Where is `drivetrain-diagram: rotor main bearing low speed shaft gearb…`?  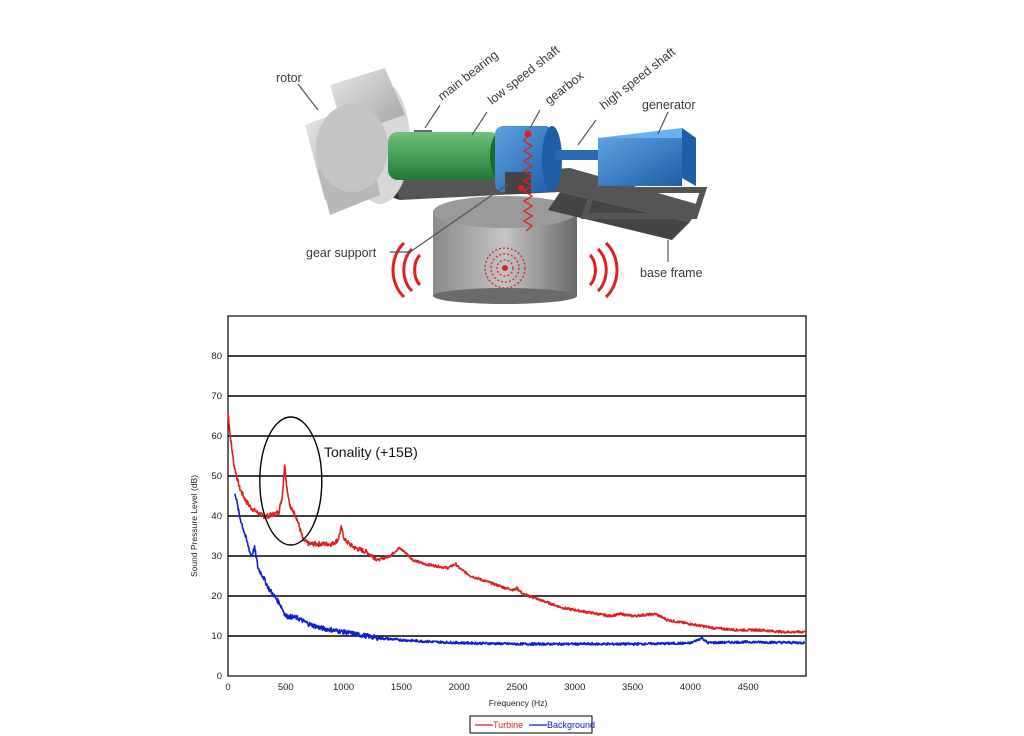 drivetrain-diagram: rotor main bearing low speed shaft gearb… is located at coordinates (492, 173).